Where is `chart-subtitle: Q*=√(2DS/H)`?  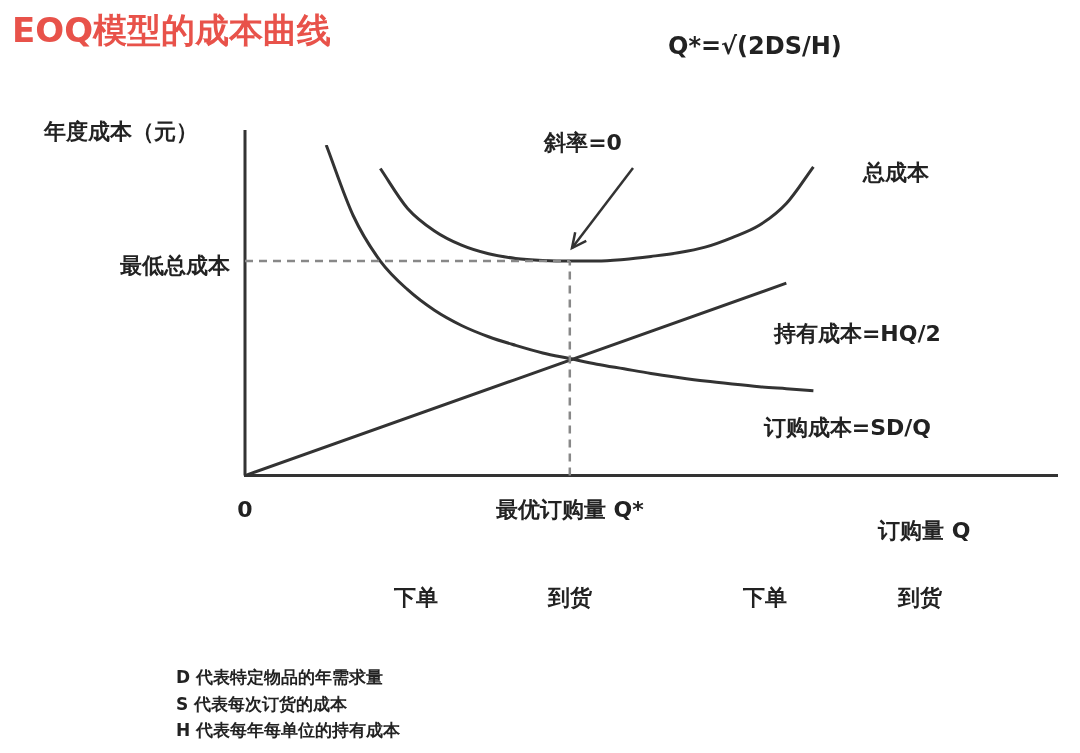 chart-subtitle: Q*=√(2DS/H) is located at coordinates (755, 46).